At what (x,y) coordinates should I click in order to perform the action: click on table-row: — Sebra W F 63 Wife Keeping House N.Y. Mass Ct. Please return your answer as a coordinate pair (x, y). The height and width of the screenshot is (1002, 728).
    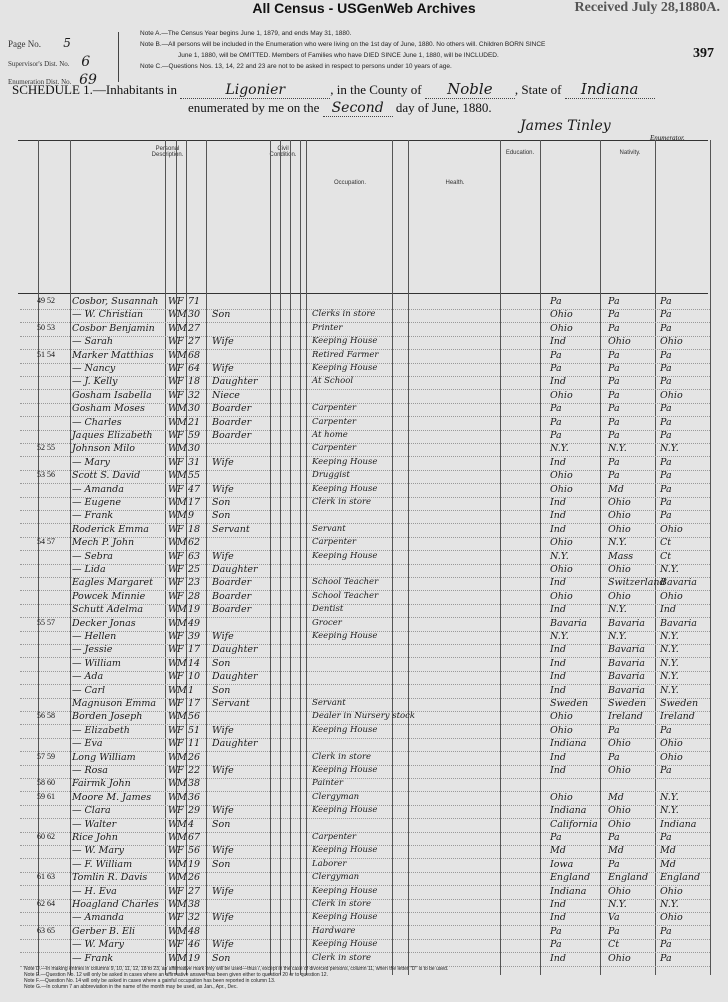
    Looking at the image, I should click on (365, 558).